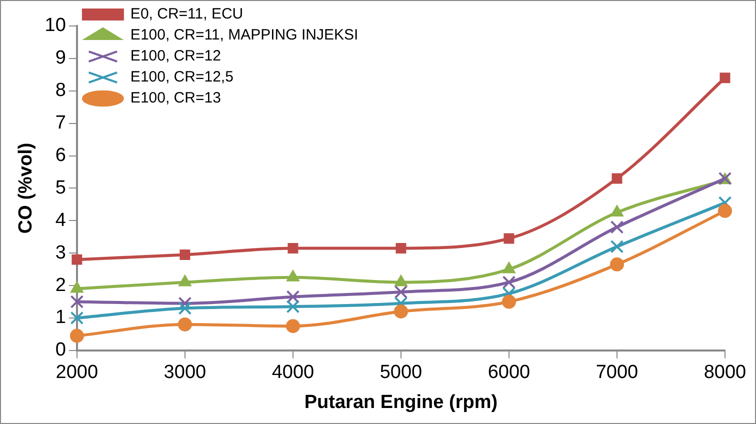 This screenshot has height=424, width=756. I want to click on legend-label: E100, CR=12,5, so click(182, 77).